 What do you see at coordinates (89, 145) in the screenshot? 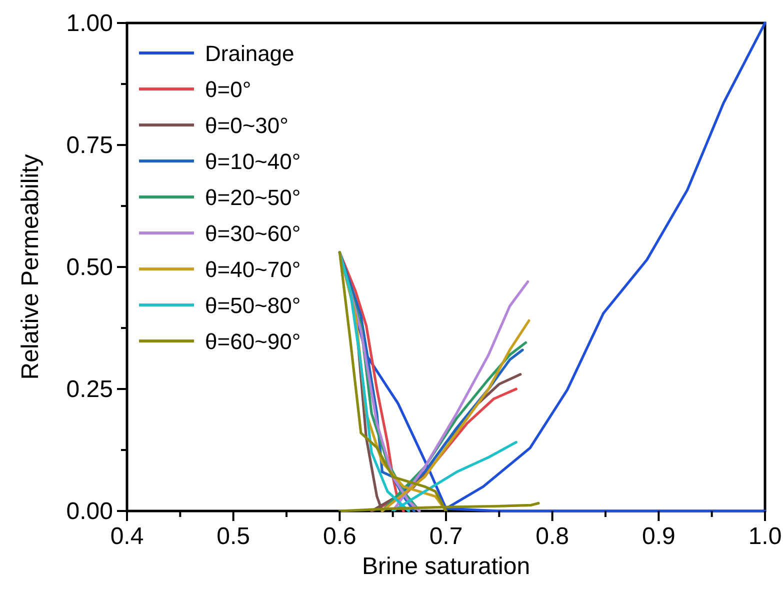
I see `y-tick-label: 0.75` at bounding box center [89, 145].